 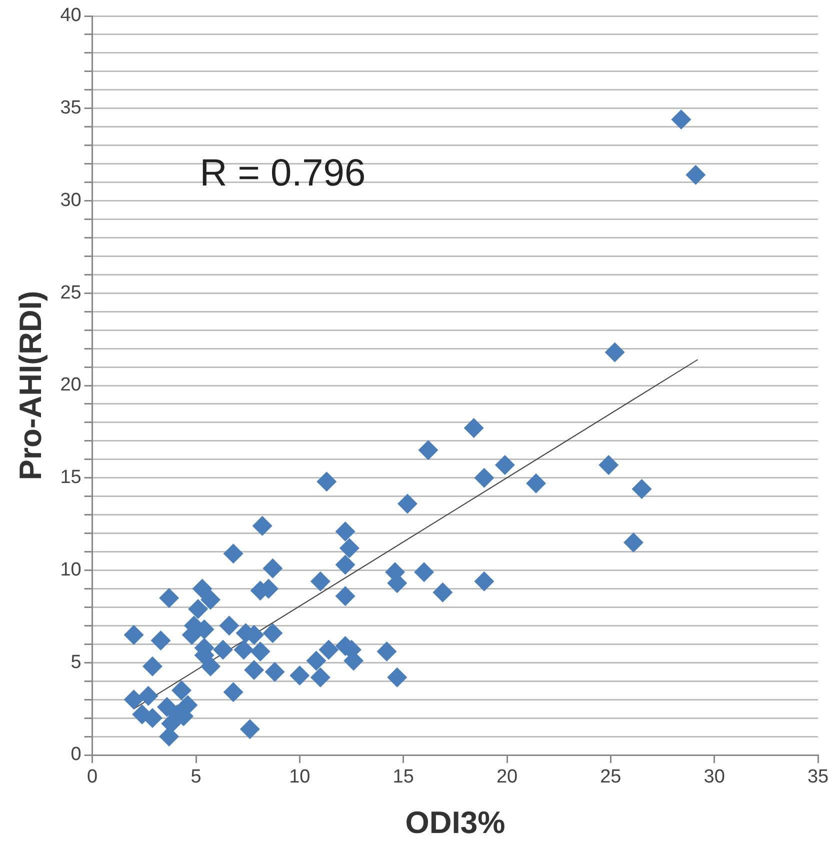 What do you see at coordinates (71, 200) in the screenshot?
I see `y-tick-label: 30` at bounding box center [71, 200].